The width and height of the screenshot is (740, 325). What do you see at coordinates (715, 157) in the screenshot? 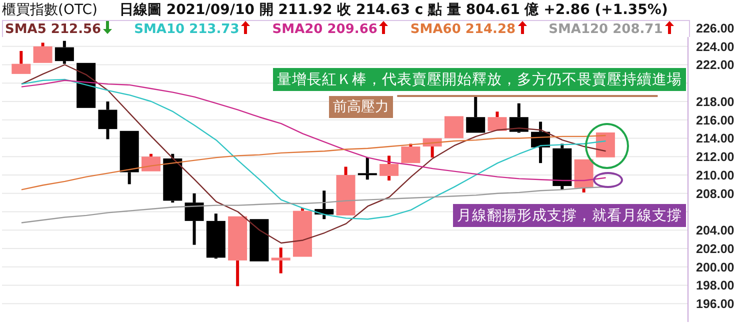
I see `y-tick-label: 212.00` at bounding box center [715, 157].